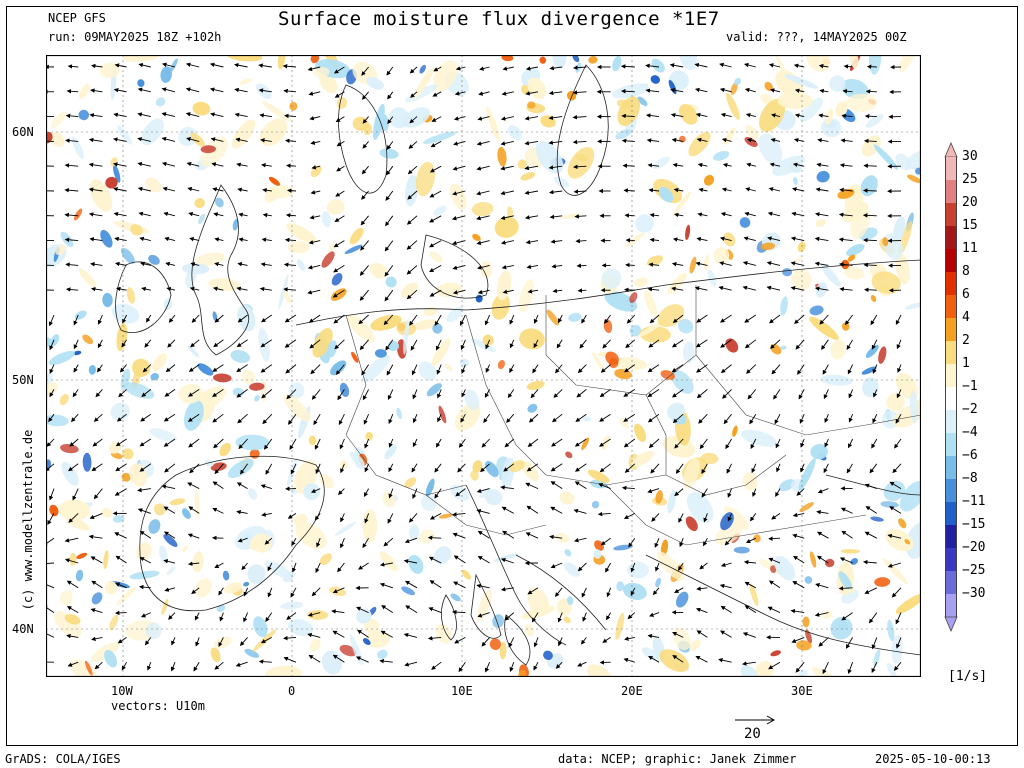  I want to click on vector-note: vectors: U10m, so click(158, 706).